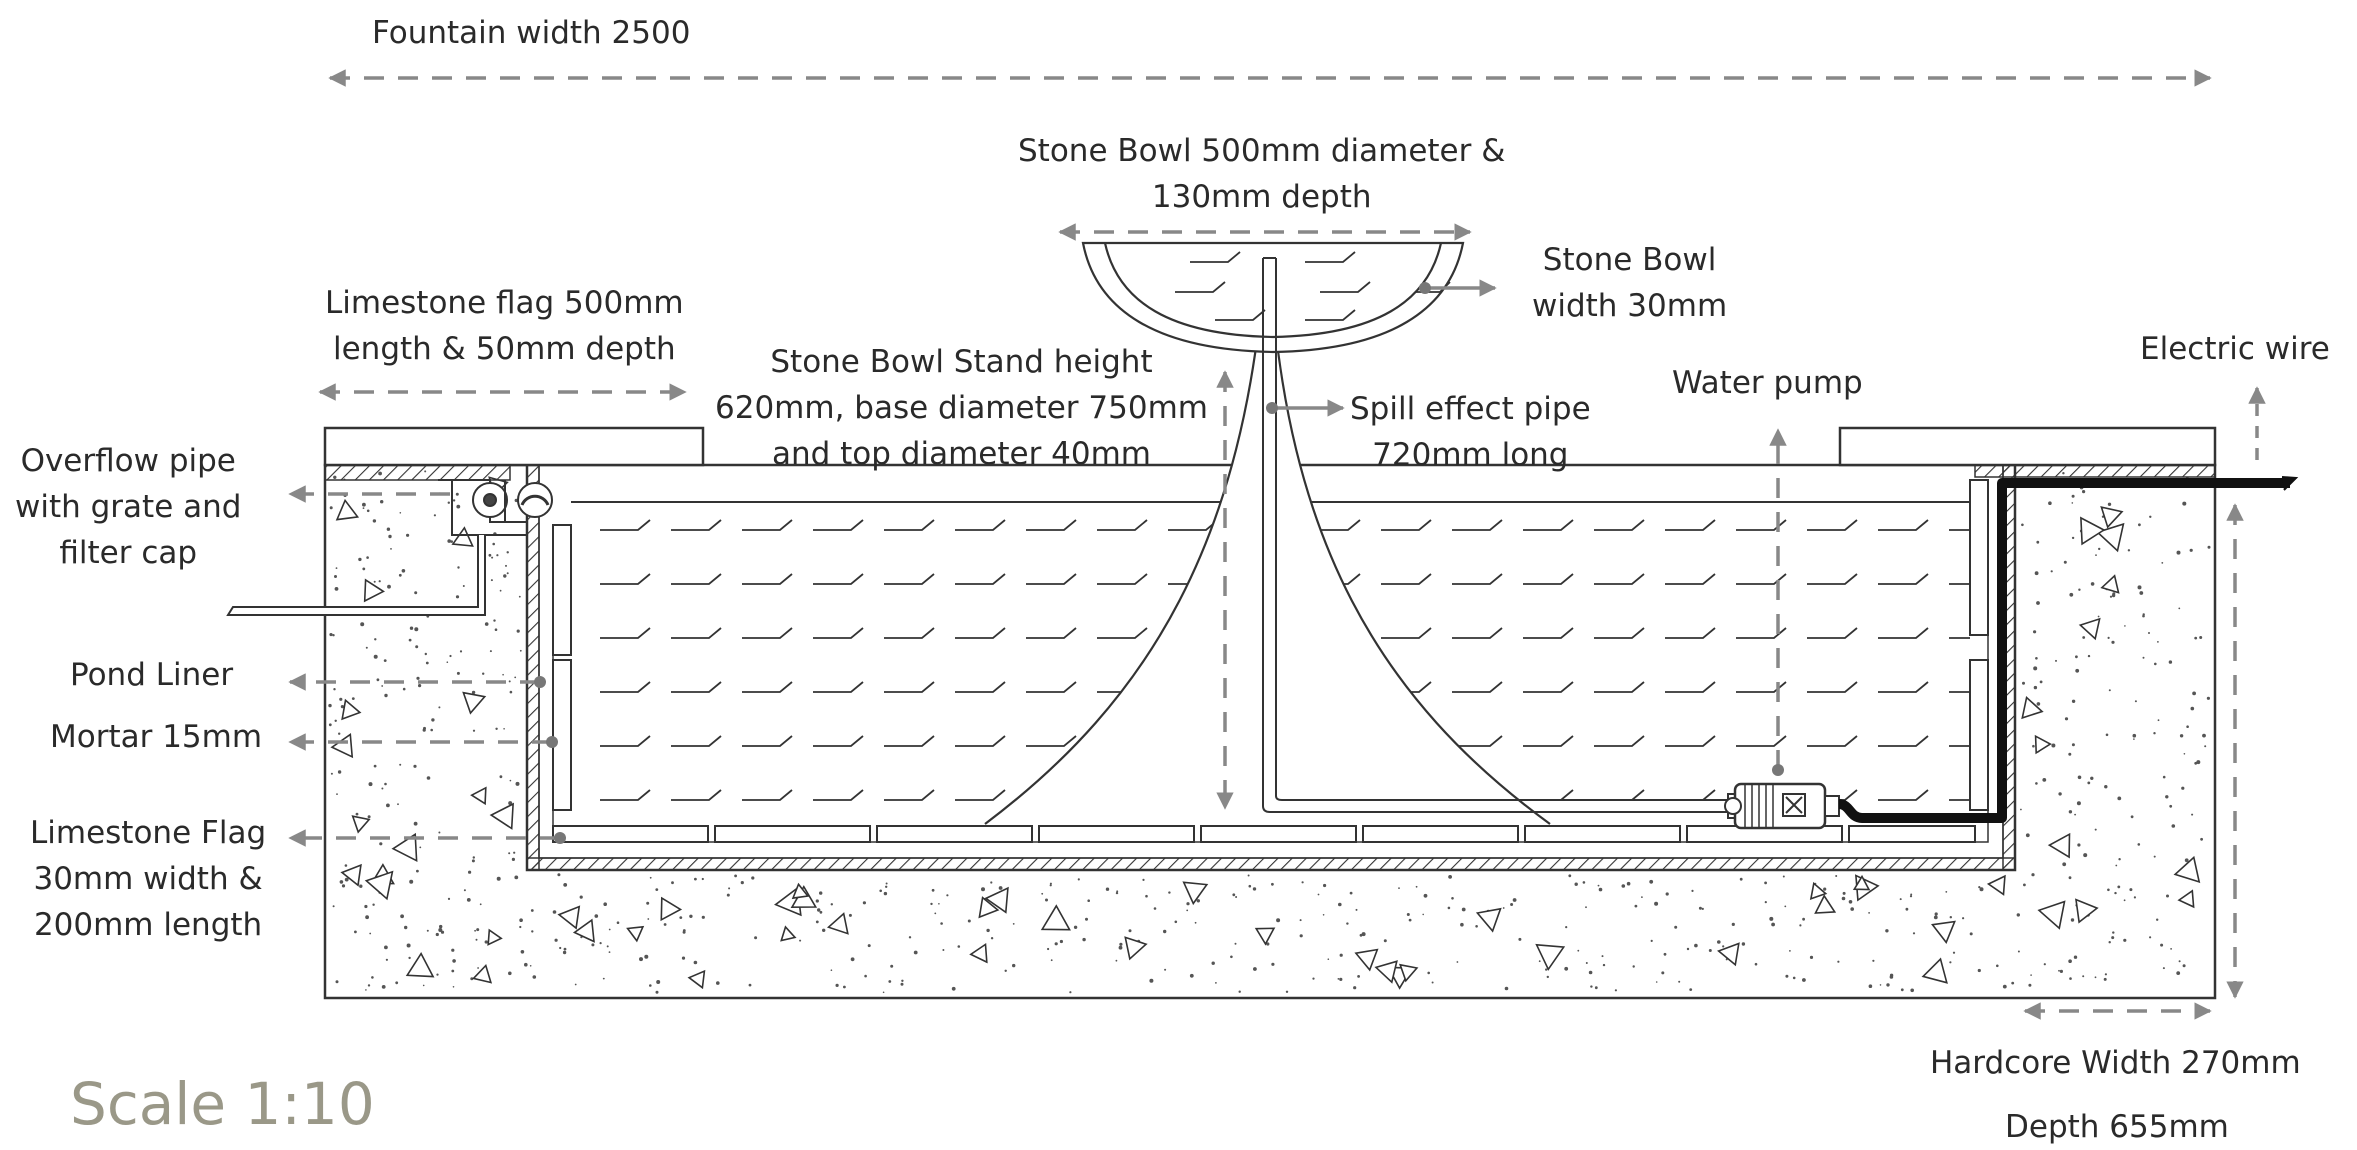 The width and height of the screenshot is (2357, 1150). What do you see at coordinates (2235, 349) in the screenshot?
I see `electric-wire-label: Electric wire` at bounding box center [2235, 349].